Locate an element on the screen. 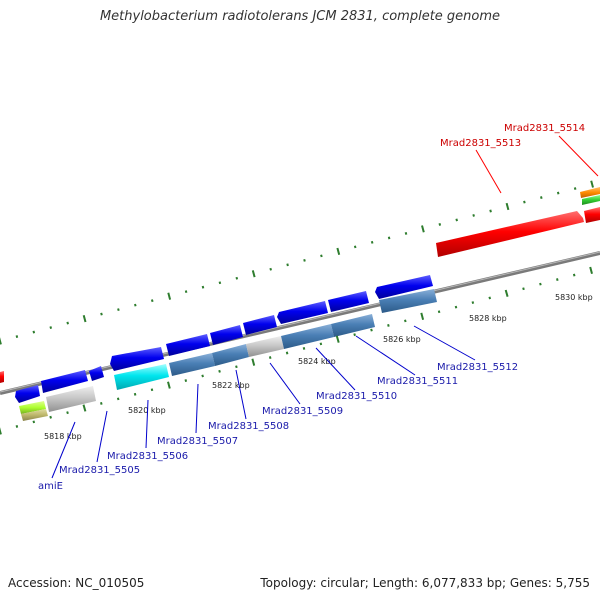  gene-mrad2831-5507-steel is located at coordinates (192, 364).